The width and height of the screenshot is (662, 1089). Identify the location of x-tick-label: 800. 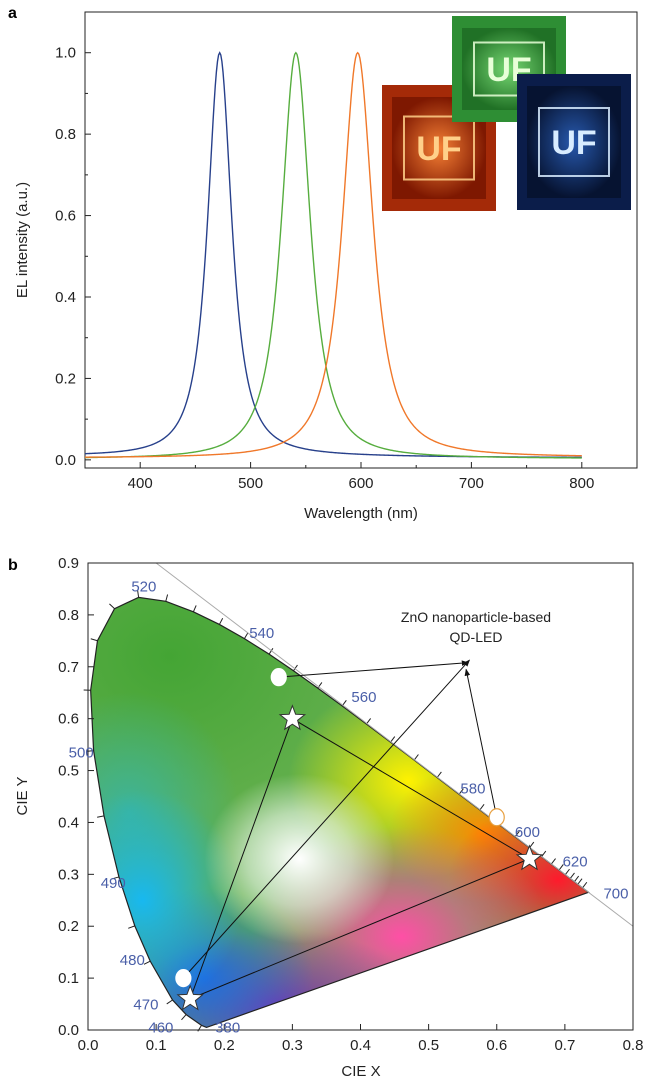
(581, 483).